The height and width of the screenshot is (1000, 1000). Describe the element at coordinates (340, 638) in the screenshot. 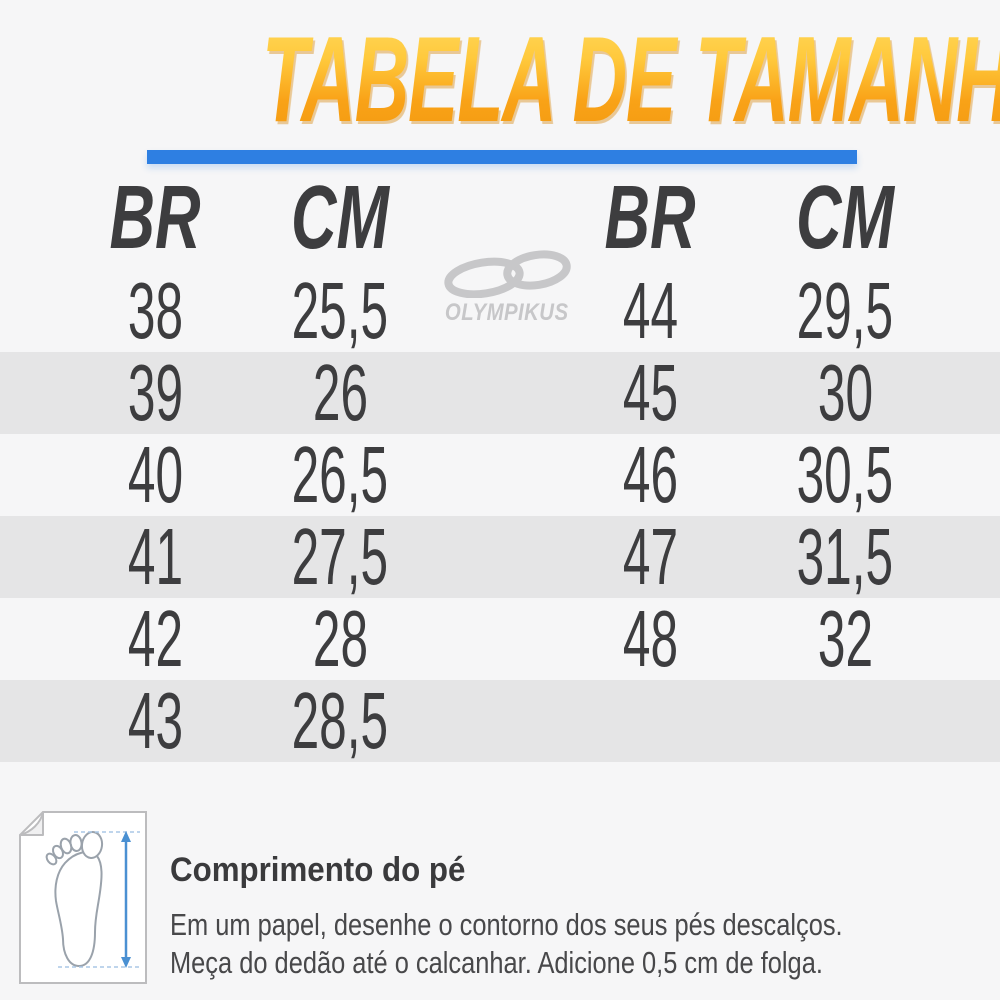

I see `cm-size-cell: 28` at that location.